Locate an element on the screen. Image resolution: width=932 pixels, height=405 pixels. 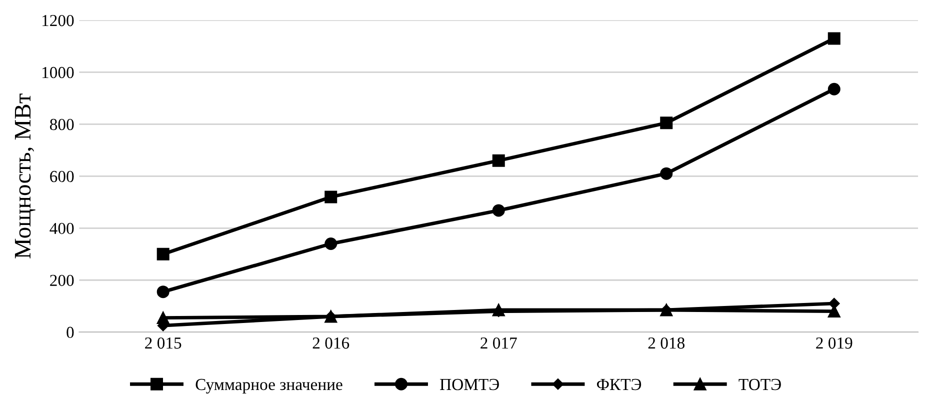
y-tick-label: 400 is located at coordinates (62, 228).